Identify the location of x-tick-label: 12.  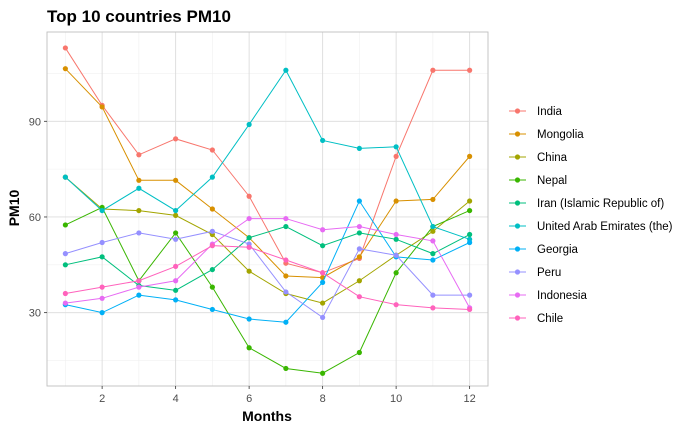
(470, 399).